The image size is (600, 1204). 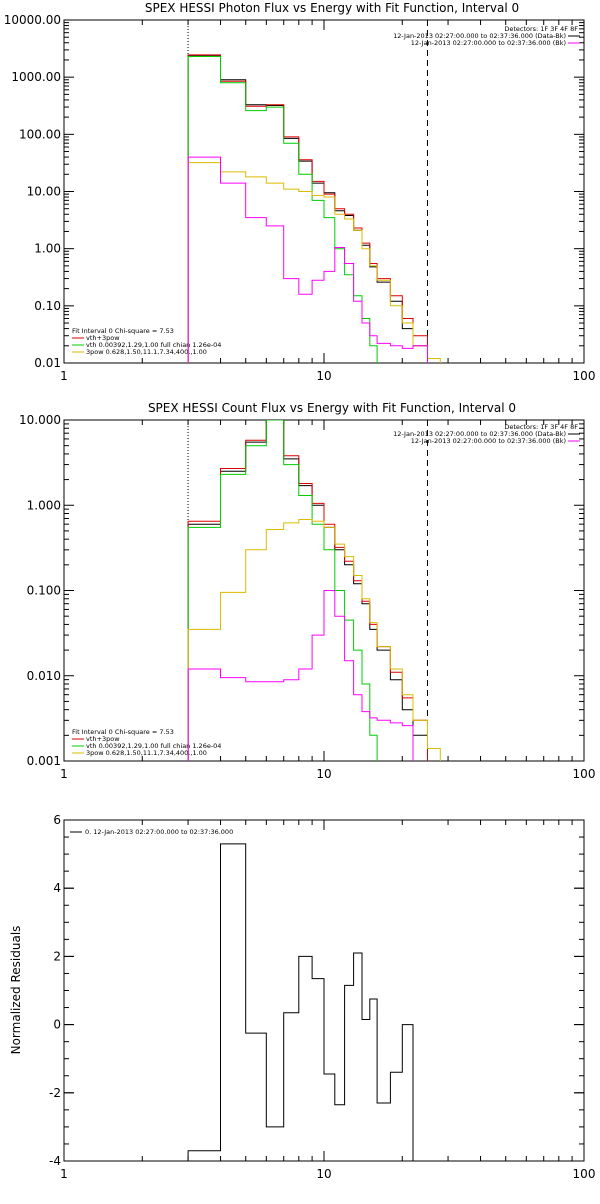 I want to click on panel-3-xtick-label: 100, so click(x=584, y=1174).